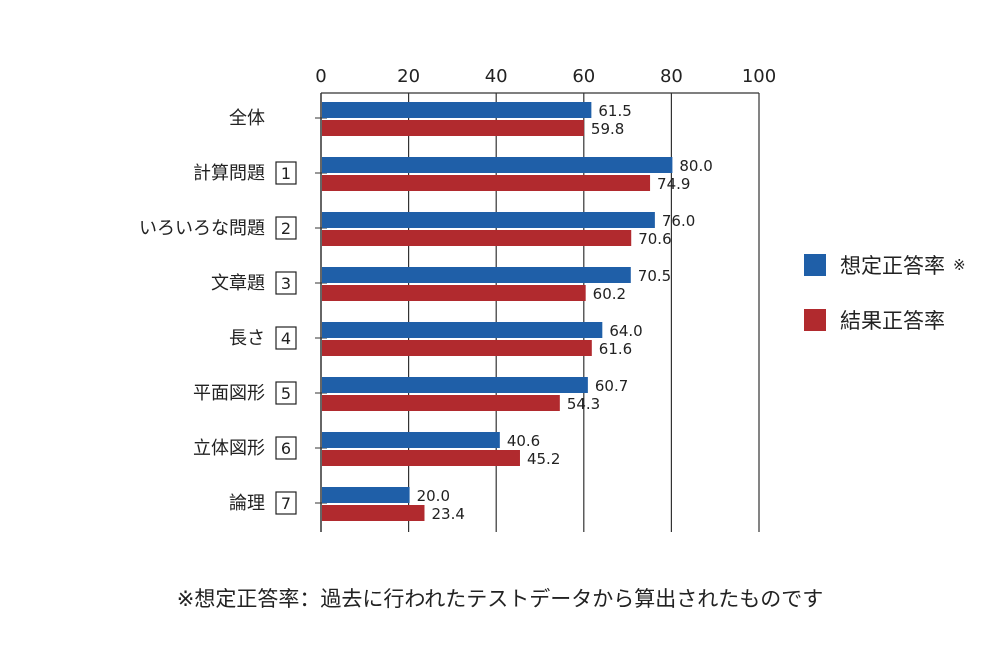  What do you see at coordinates (247, 503) in the screenshot?
I see `category-label: 論理` at bounding box center [247, 503].